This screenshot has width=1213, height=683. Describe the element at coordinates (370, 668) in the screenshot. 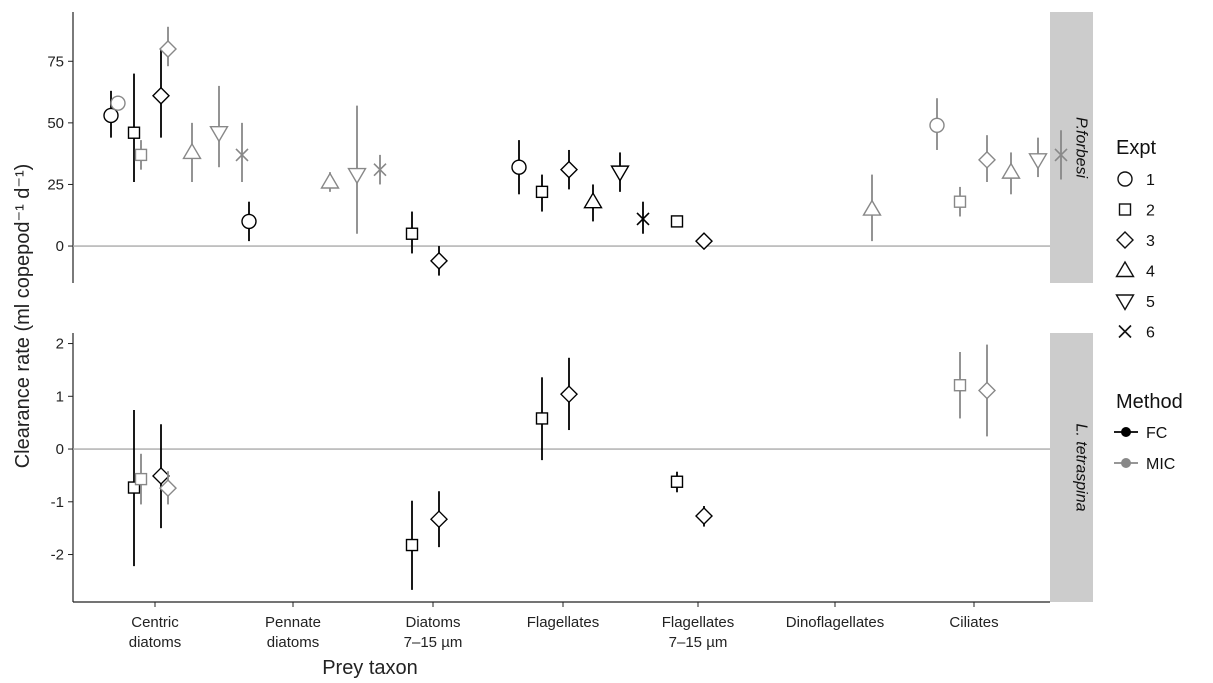

I see `x-axis-title: Prey taxon` at that location.